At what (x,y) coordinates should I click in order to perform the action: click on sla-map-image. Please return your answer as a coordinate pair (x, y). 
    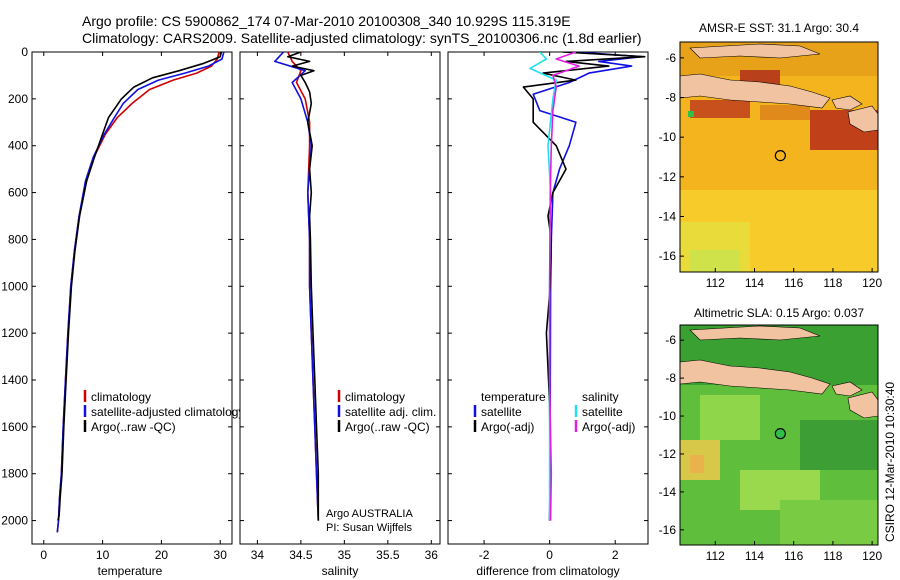
    Looking at the image, I should click on (779, 435).